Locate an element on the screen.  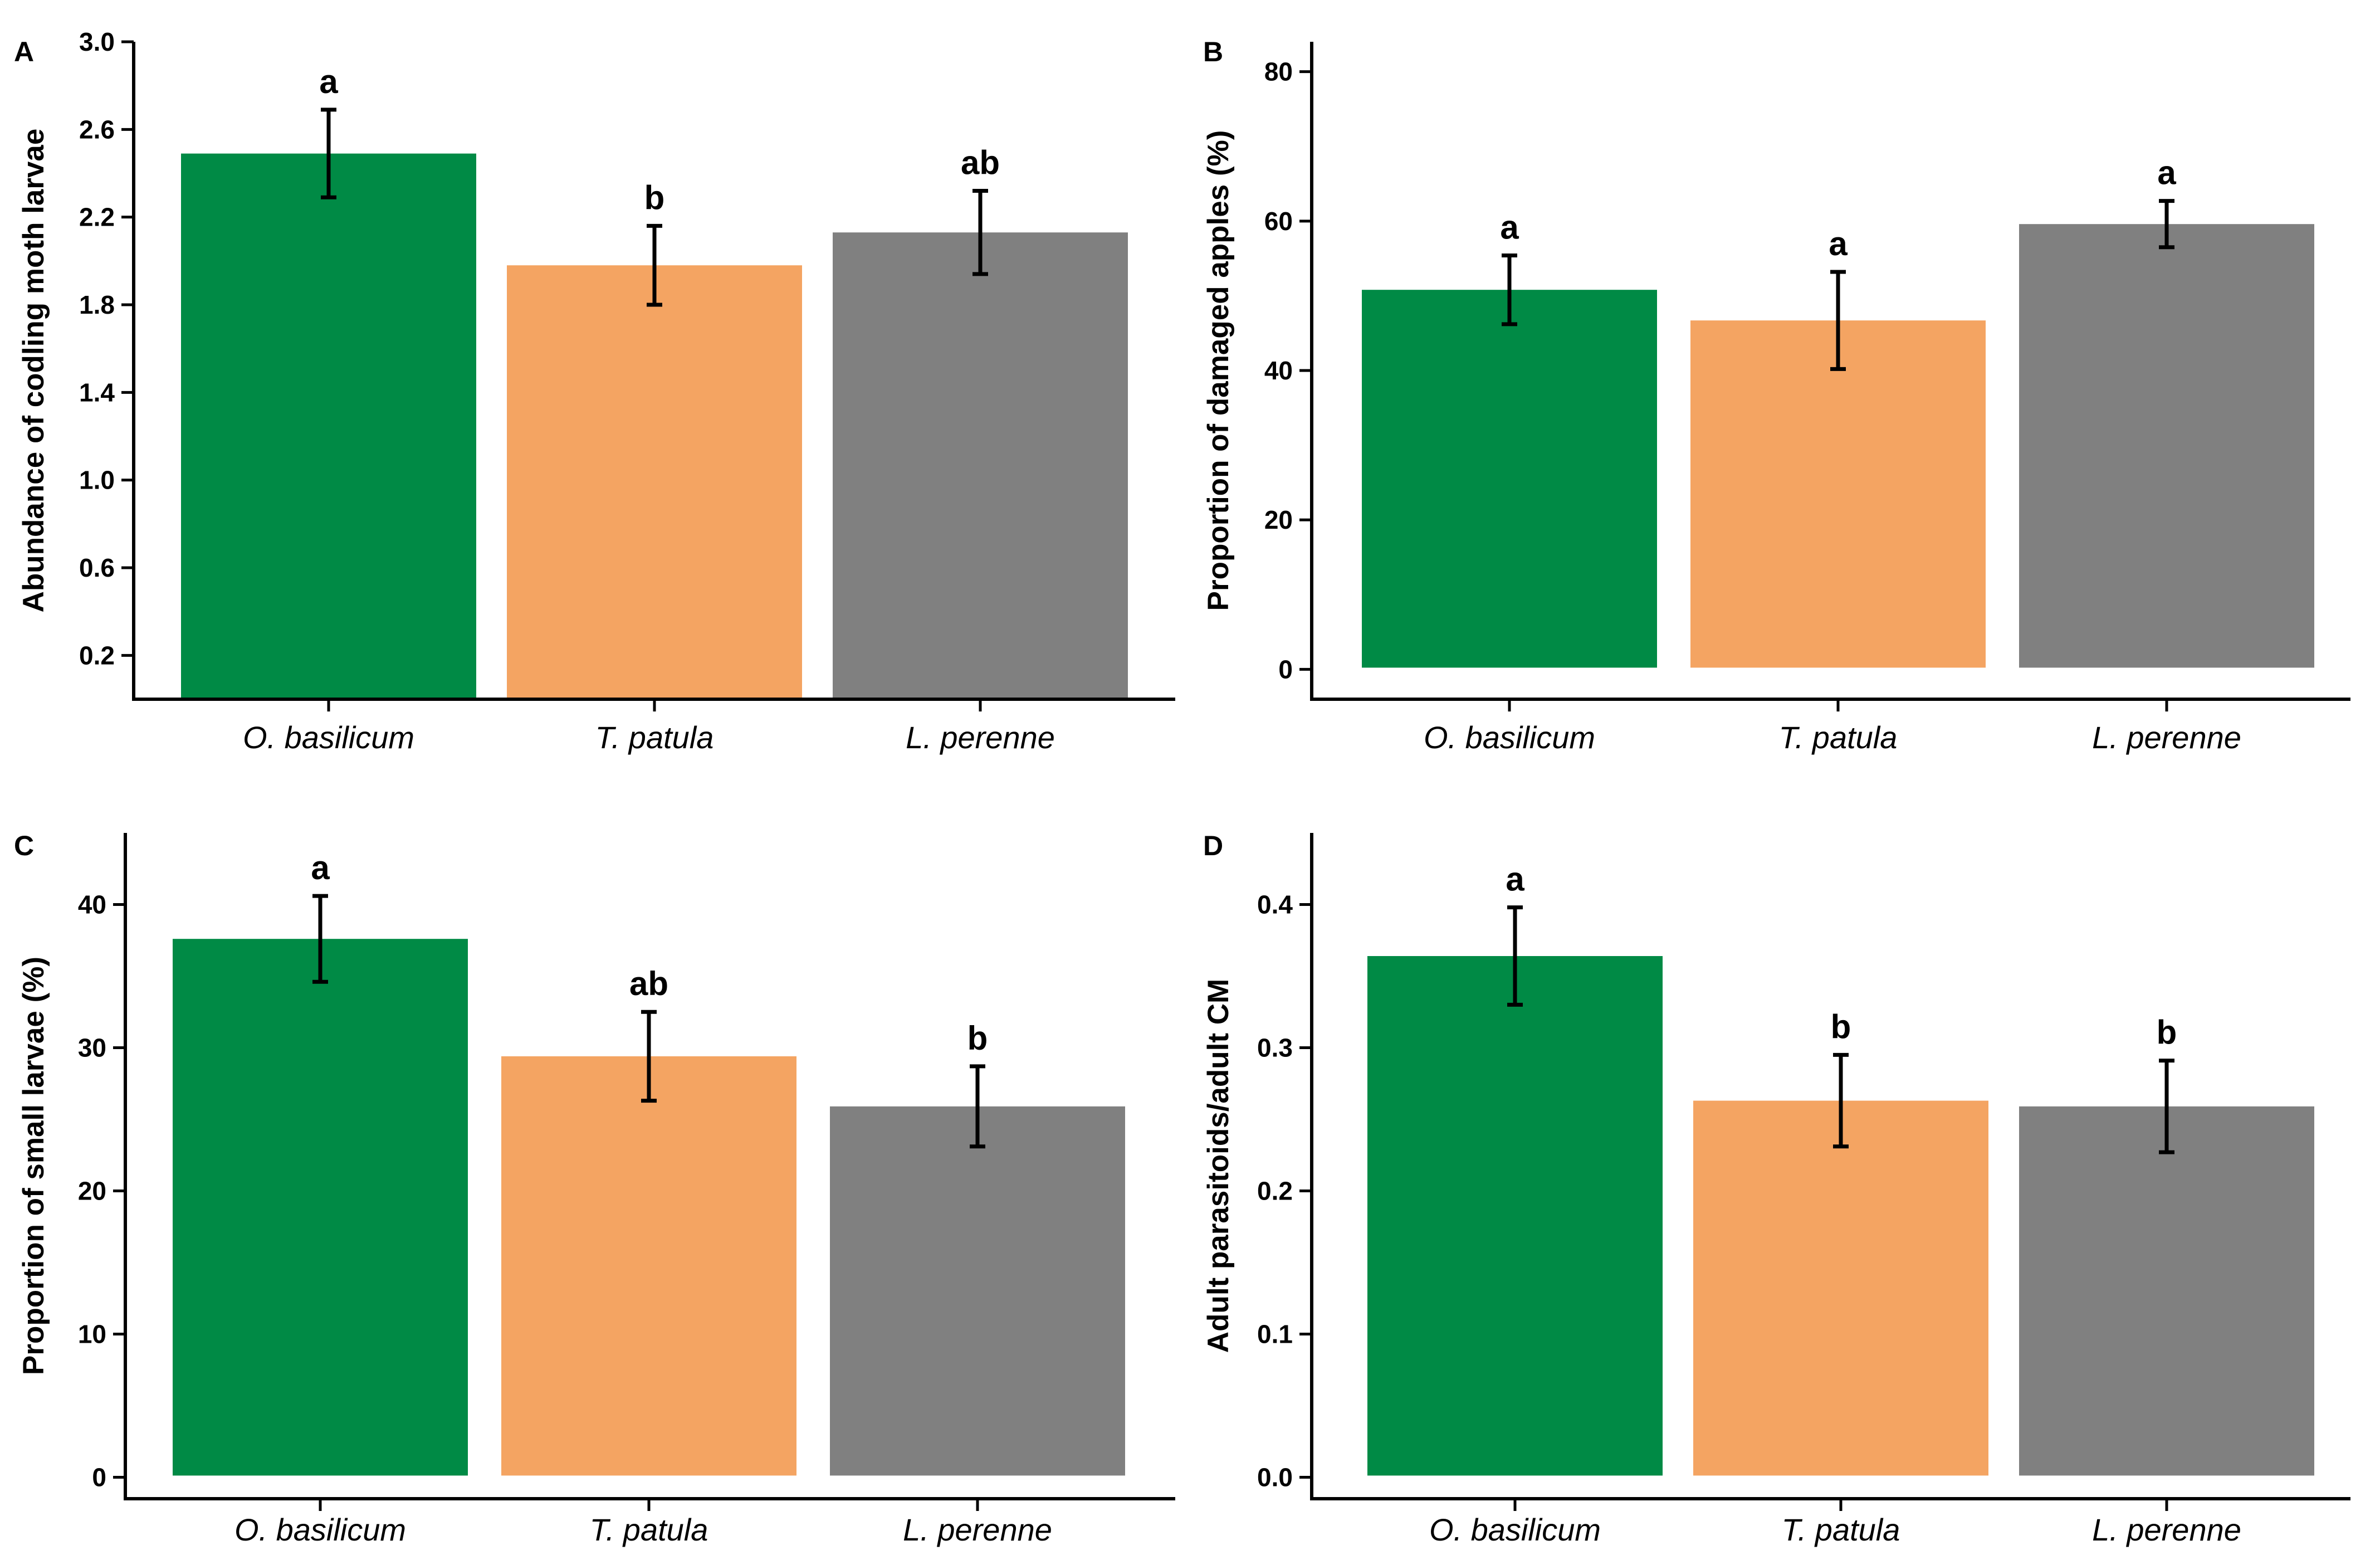
y-tick-label: 80 is located at coordinates (1278, 72).